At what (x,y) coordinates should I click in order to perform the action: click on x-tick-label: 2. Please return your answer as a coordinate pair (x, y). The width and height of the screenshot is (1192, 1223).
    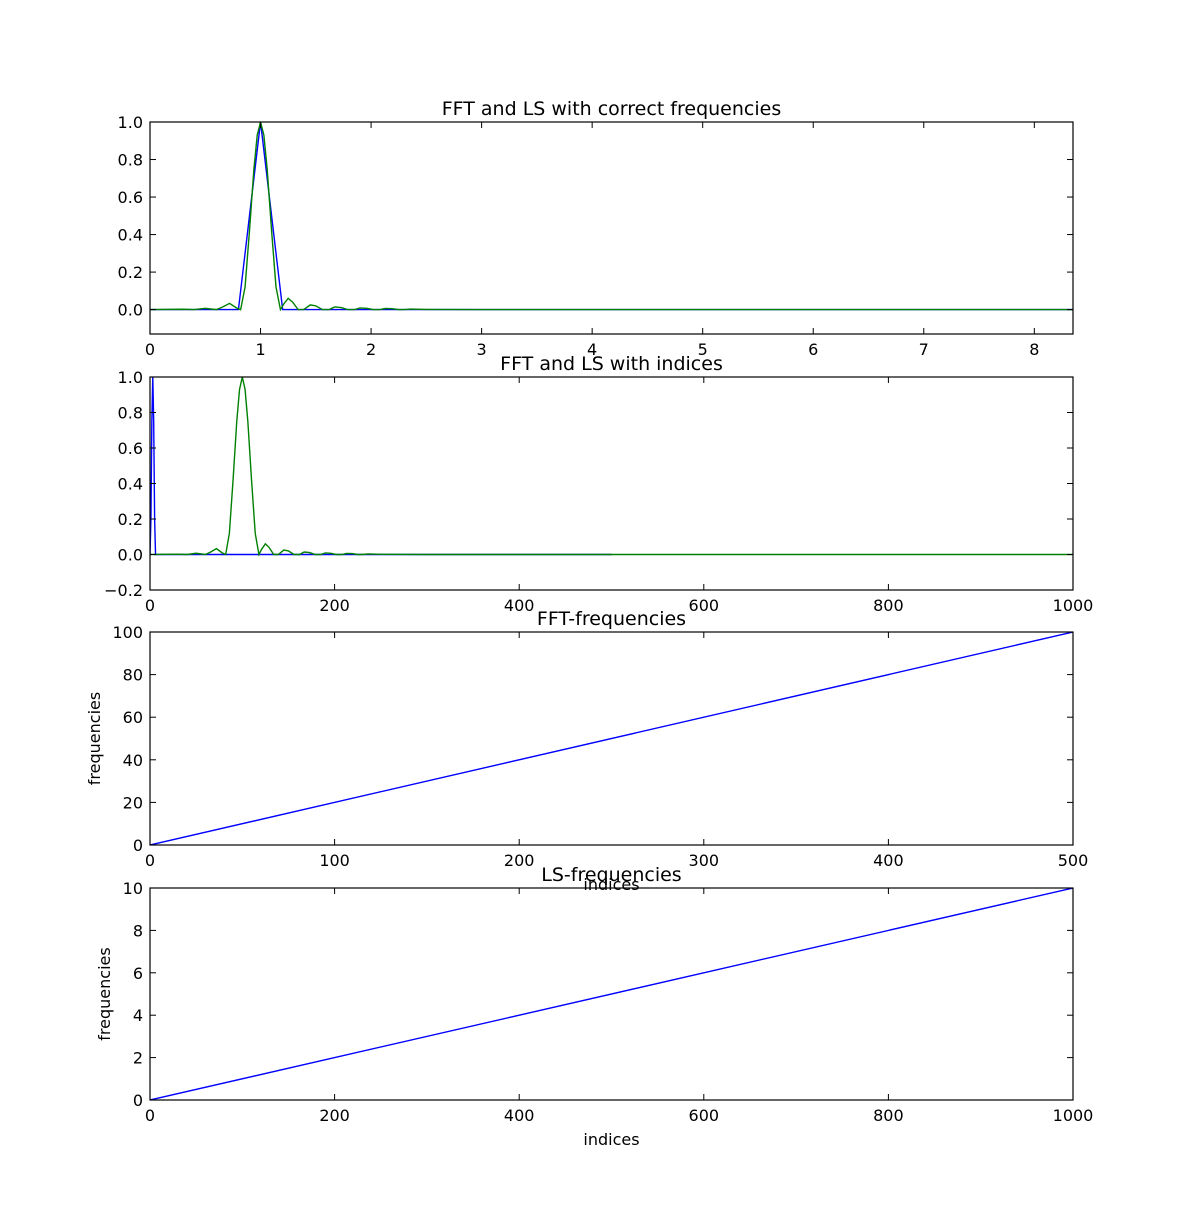
    Looking at the image, I should click on (371, 349).